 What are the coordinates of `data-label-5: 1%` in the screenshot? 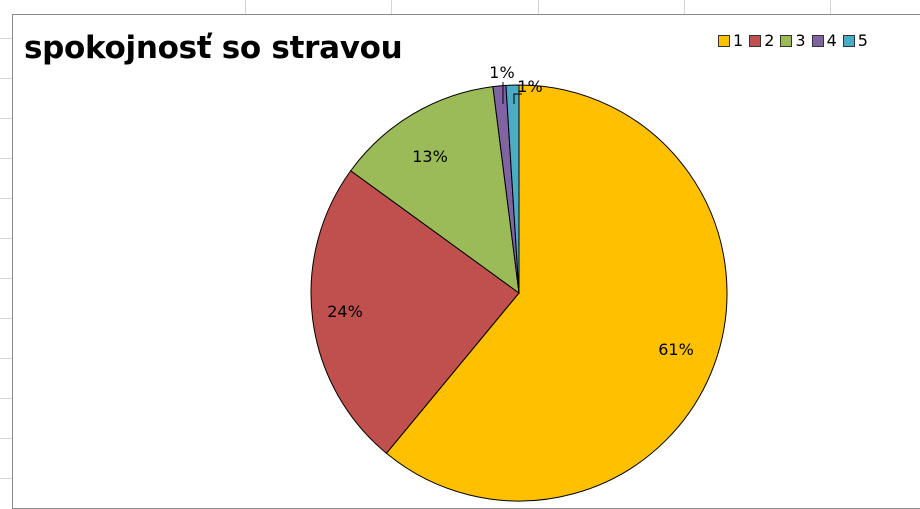 It's located at (529, 86).